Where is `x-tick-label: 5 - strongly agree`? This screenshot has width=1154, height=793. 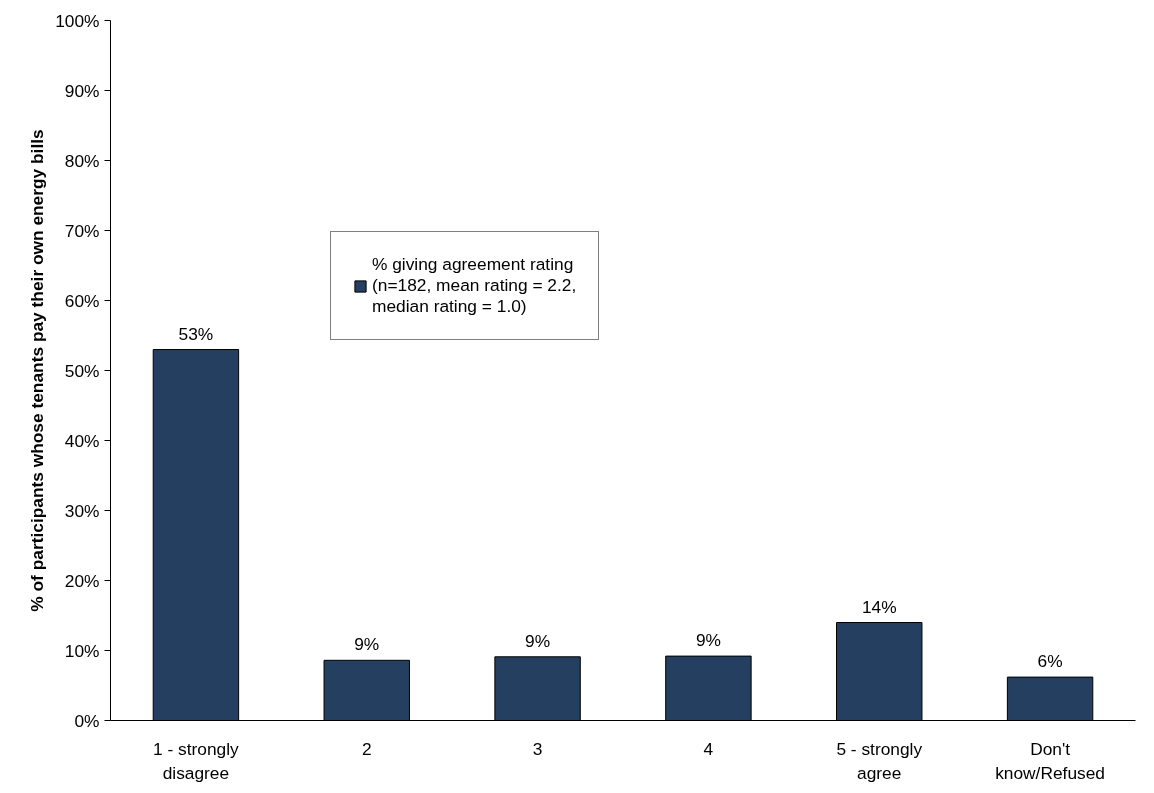 x-tick-label: 5 - strongly agree is located at coordinates (879, 760).